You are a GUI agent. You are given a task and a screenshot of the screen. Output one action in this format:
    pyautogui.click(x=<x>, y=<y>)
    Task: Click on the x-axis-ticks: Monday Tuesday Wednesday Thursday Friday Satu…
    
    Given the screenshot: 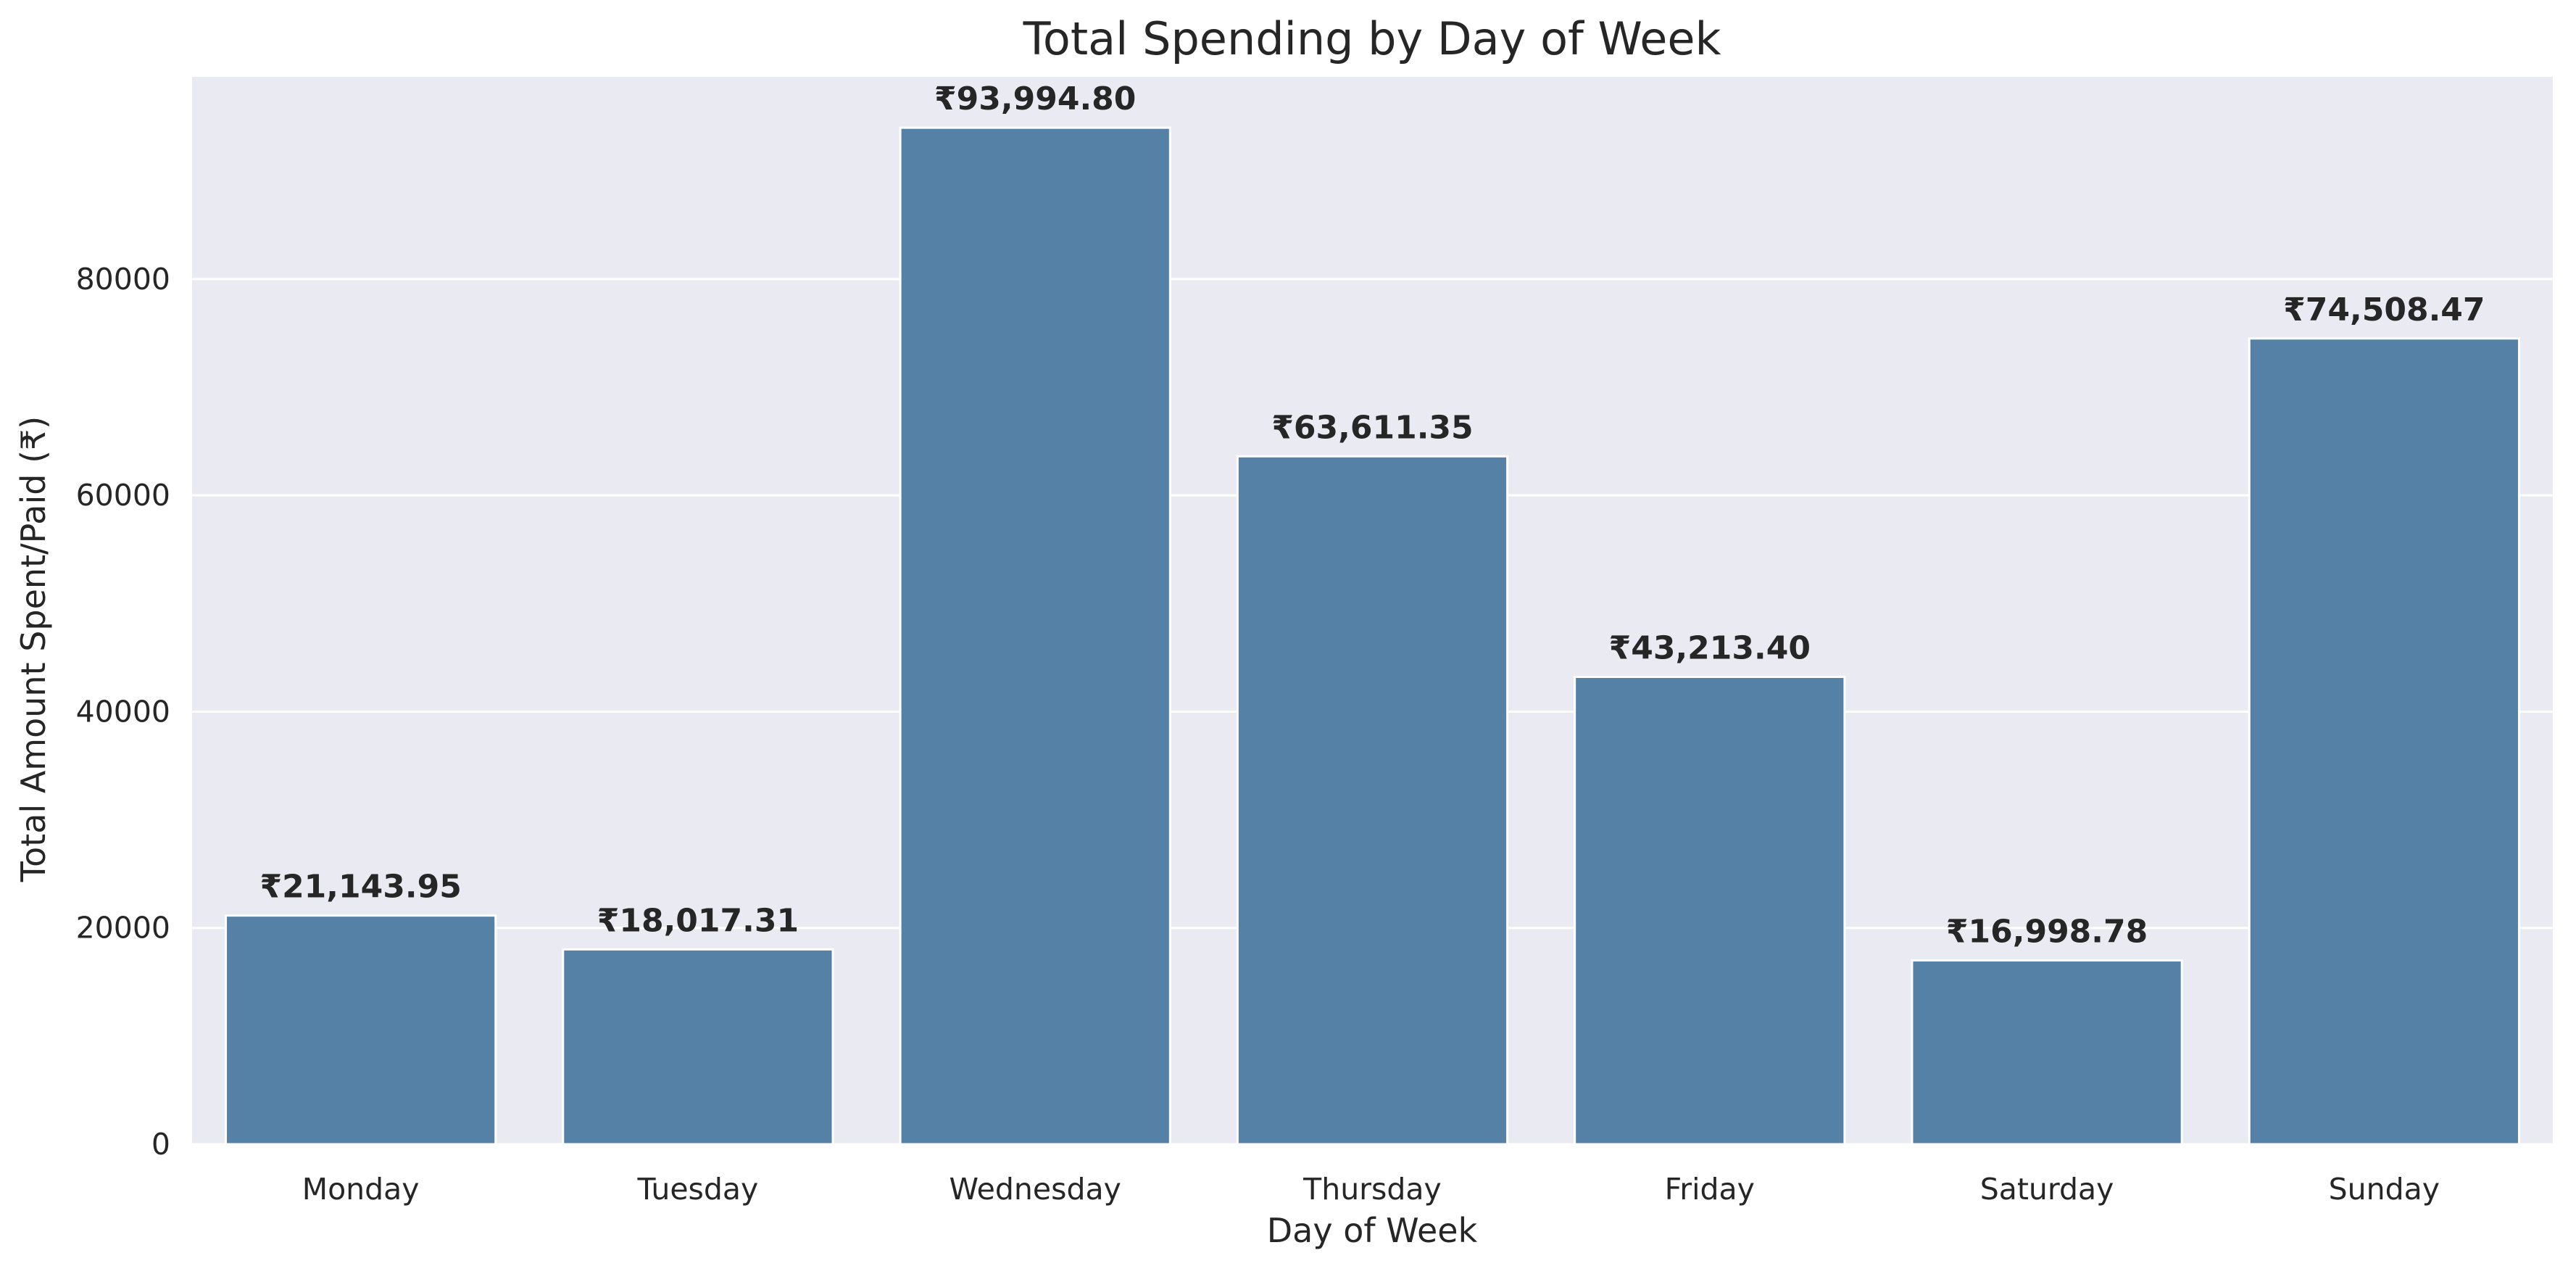 What is the action you would take?
    pyautogui.click(x=1371, y=1189)
    